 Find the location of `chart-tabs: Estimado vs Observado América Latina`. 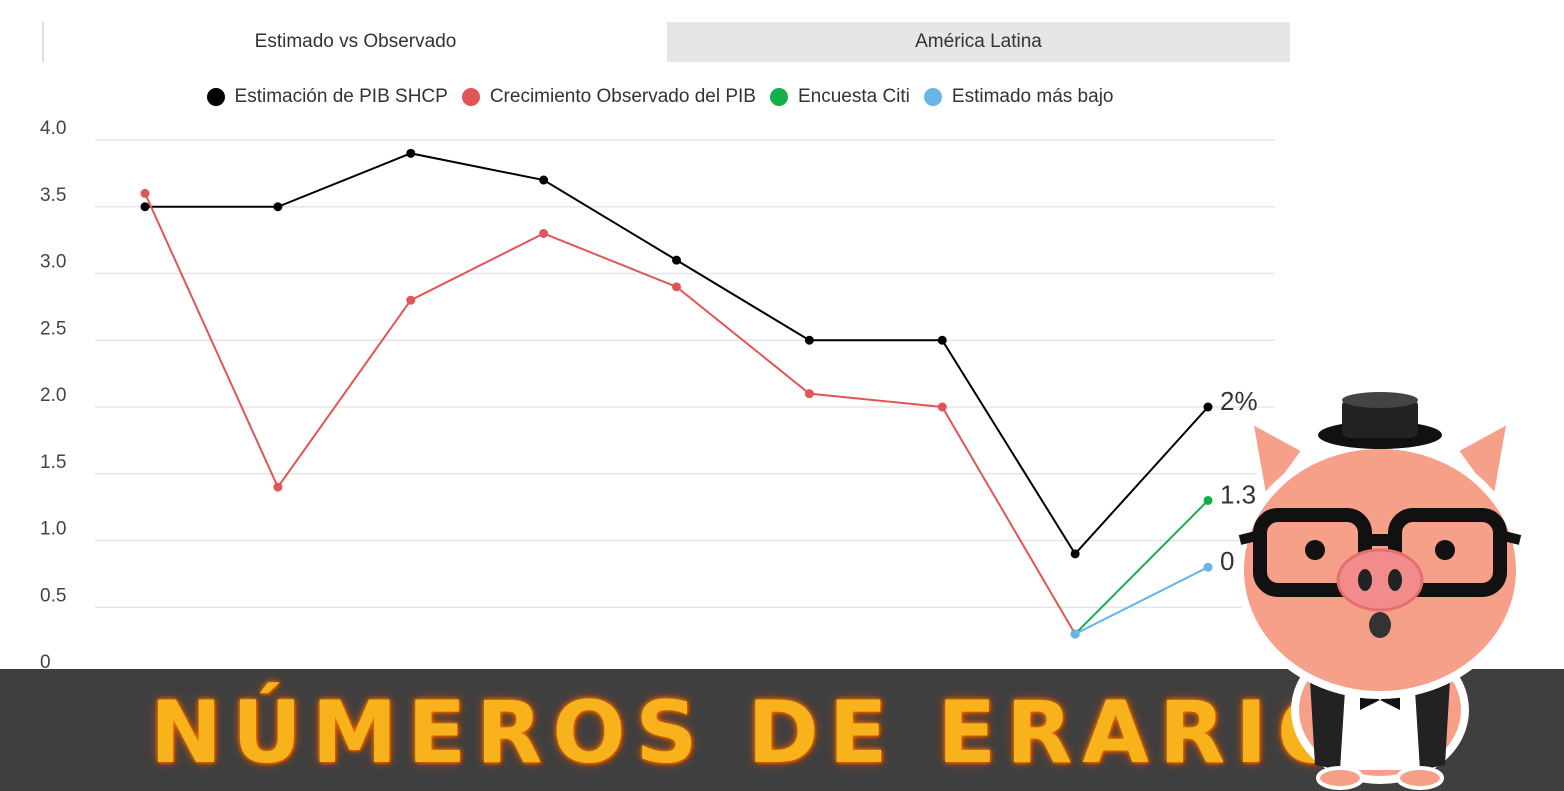

chart-tabs: Estimado vs Observado América Latina is located at coordinates (666, 42).